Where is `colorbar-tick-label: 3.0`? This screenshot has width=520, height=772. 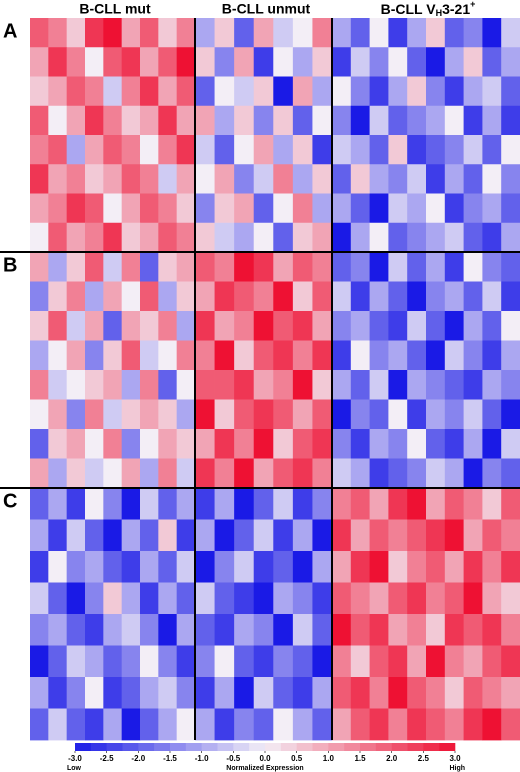
colorbar-tick-label: 3.0 is located at coordinates (455, 758).